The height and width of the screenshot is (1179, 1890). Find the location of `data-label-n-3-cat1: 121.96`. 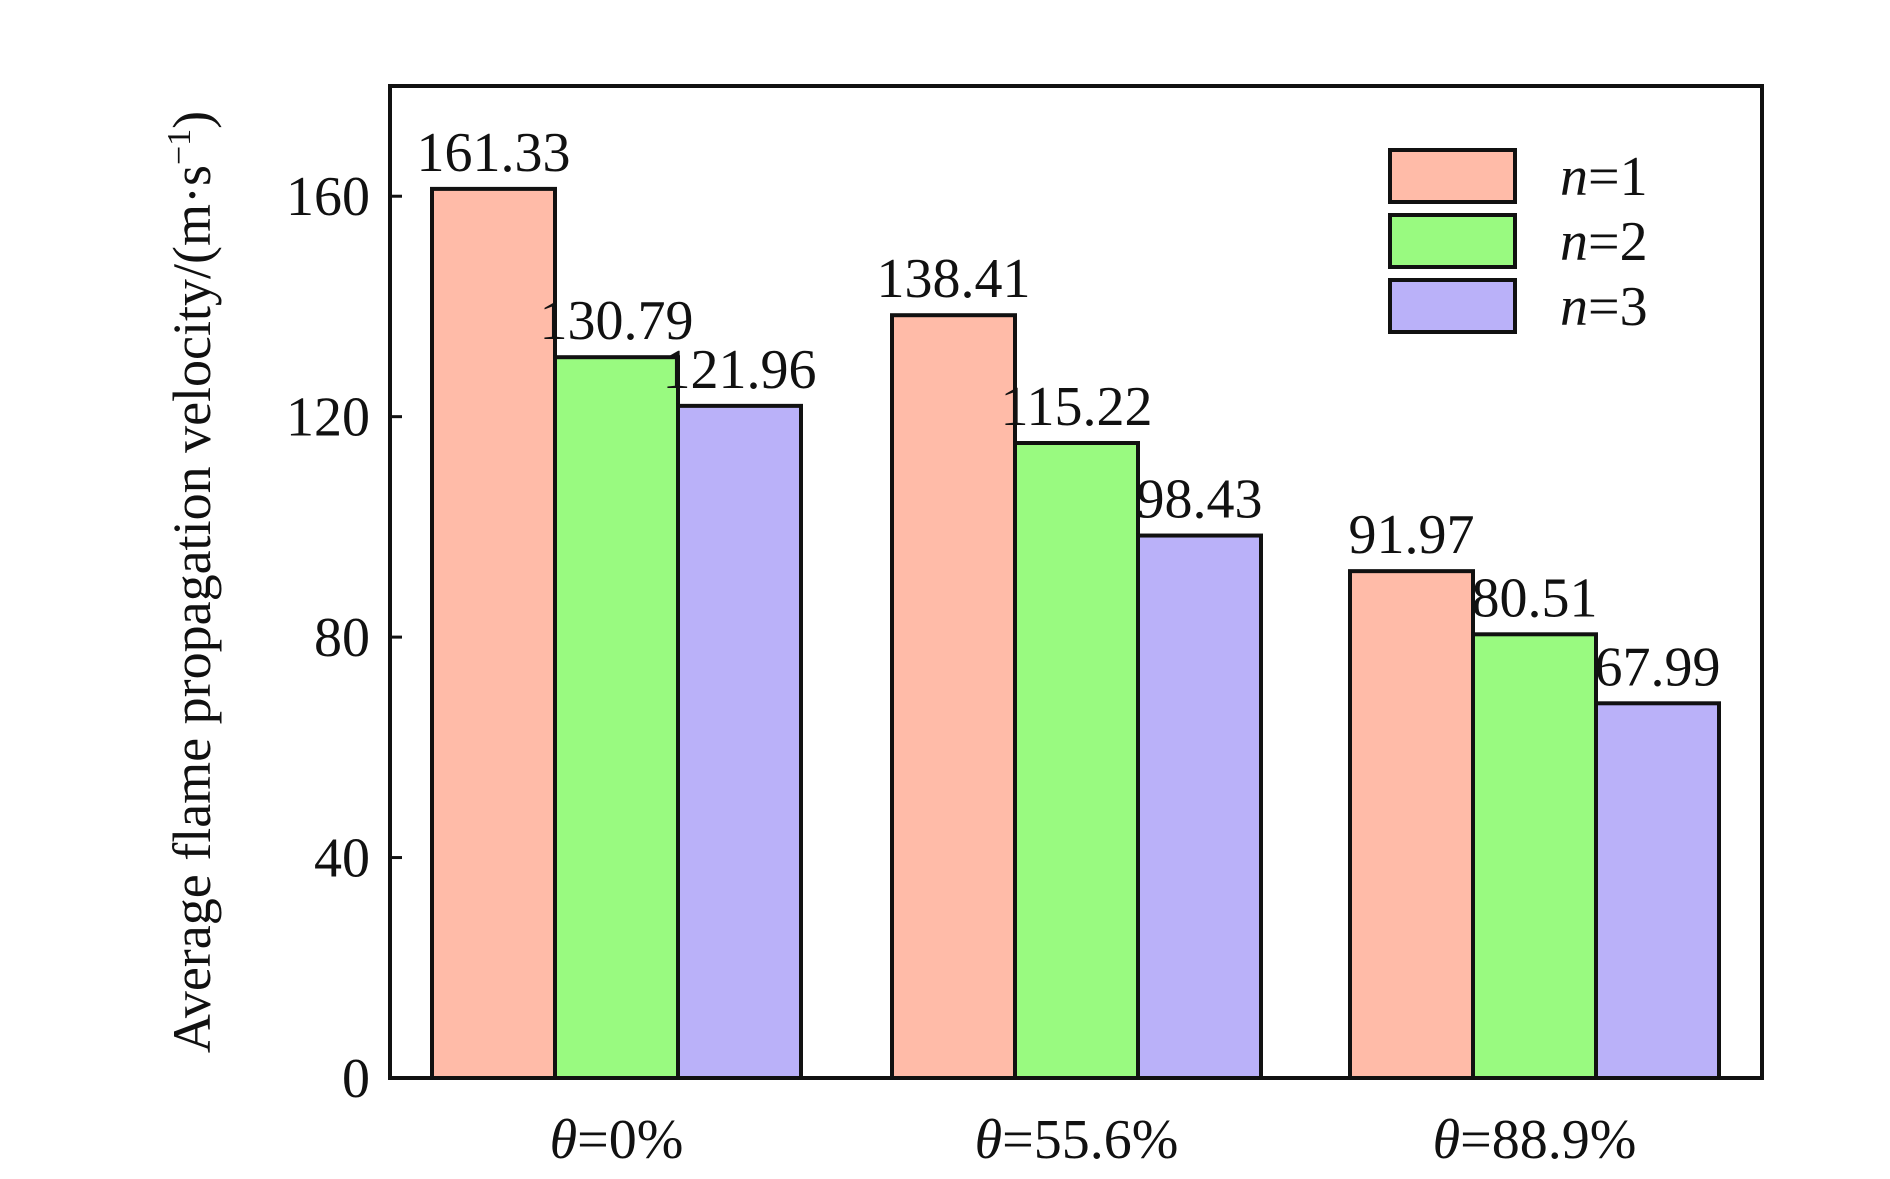

data-label-n-3-cat1: 121.96 is located at coordinates (740, 370).